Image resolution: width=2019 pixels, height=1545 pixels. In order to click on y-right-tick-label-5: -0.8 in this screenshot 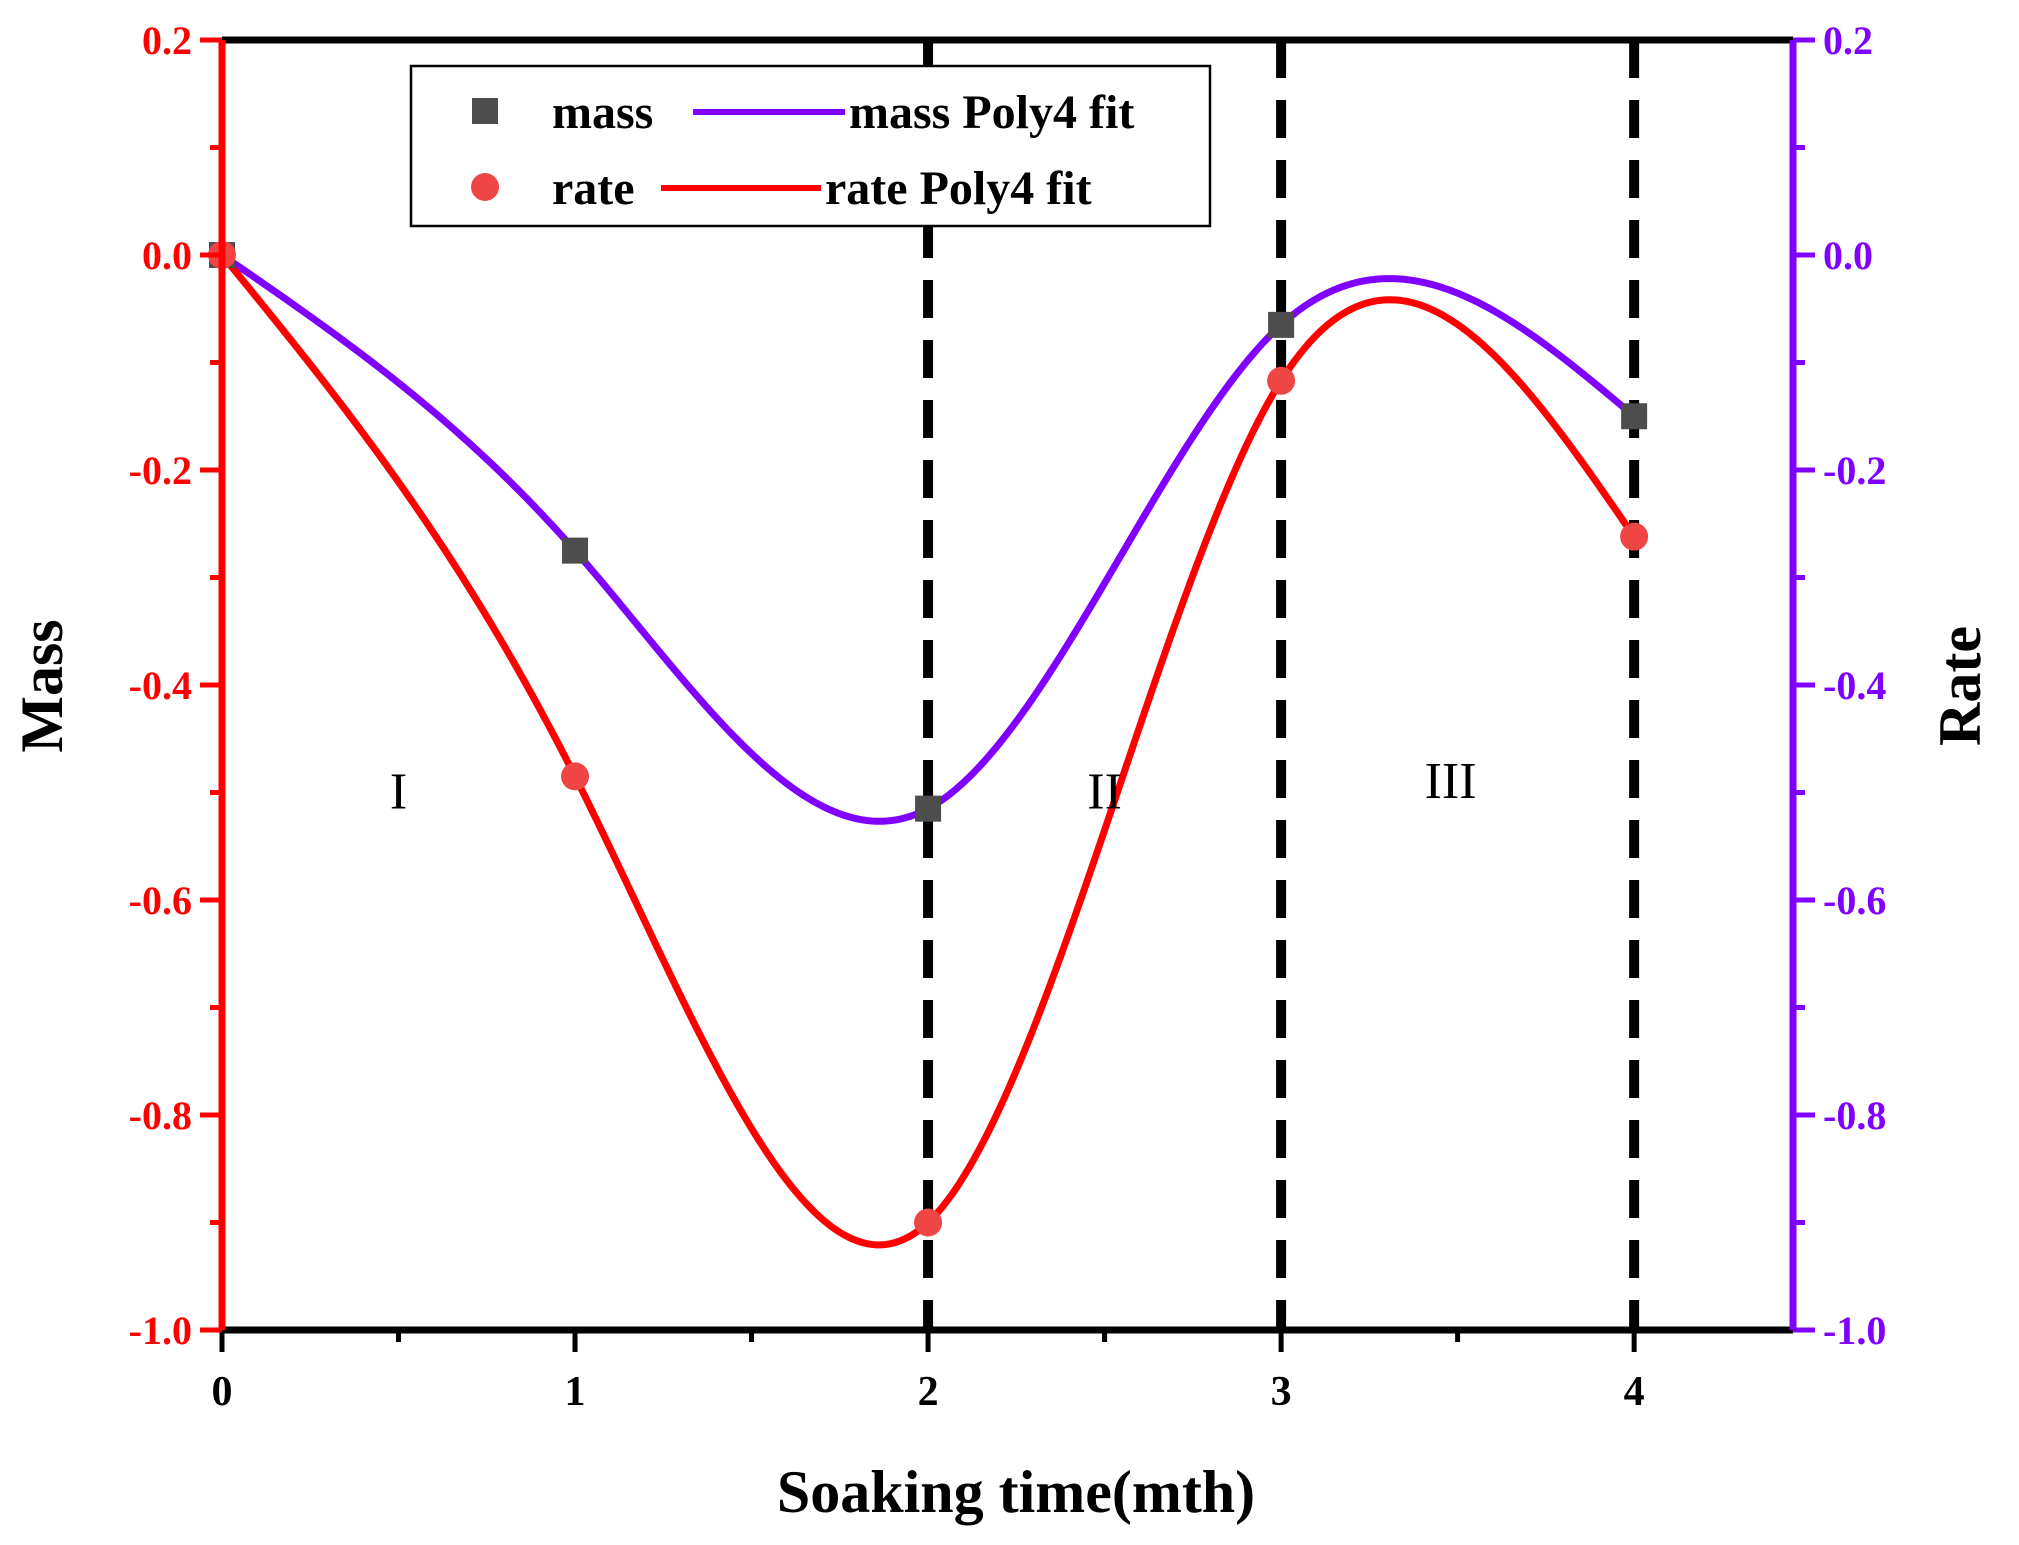, I will do `click(1854, 1115)`.